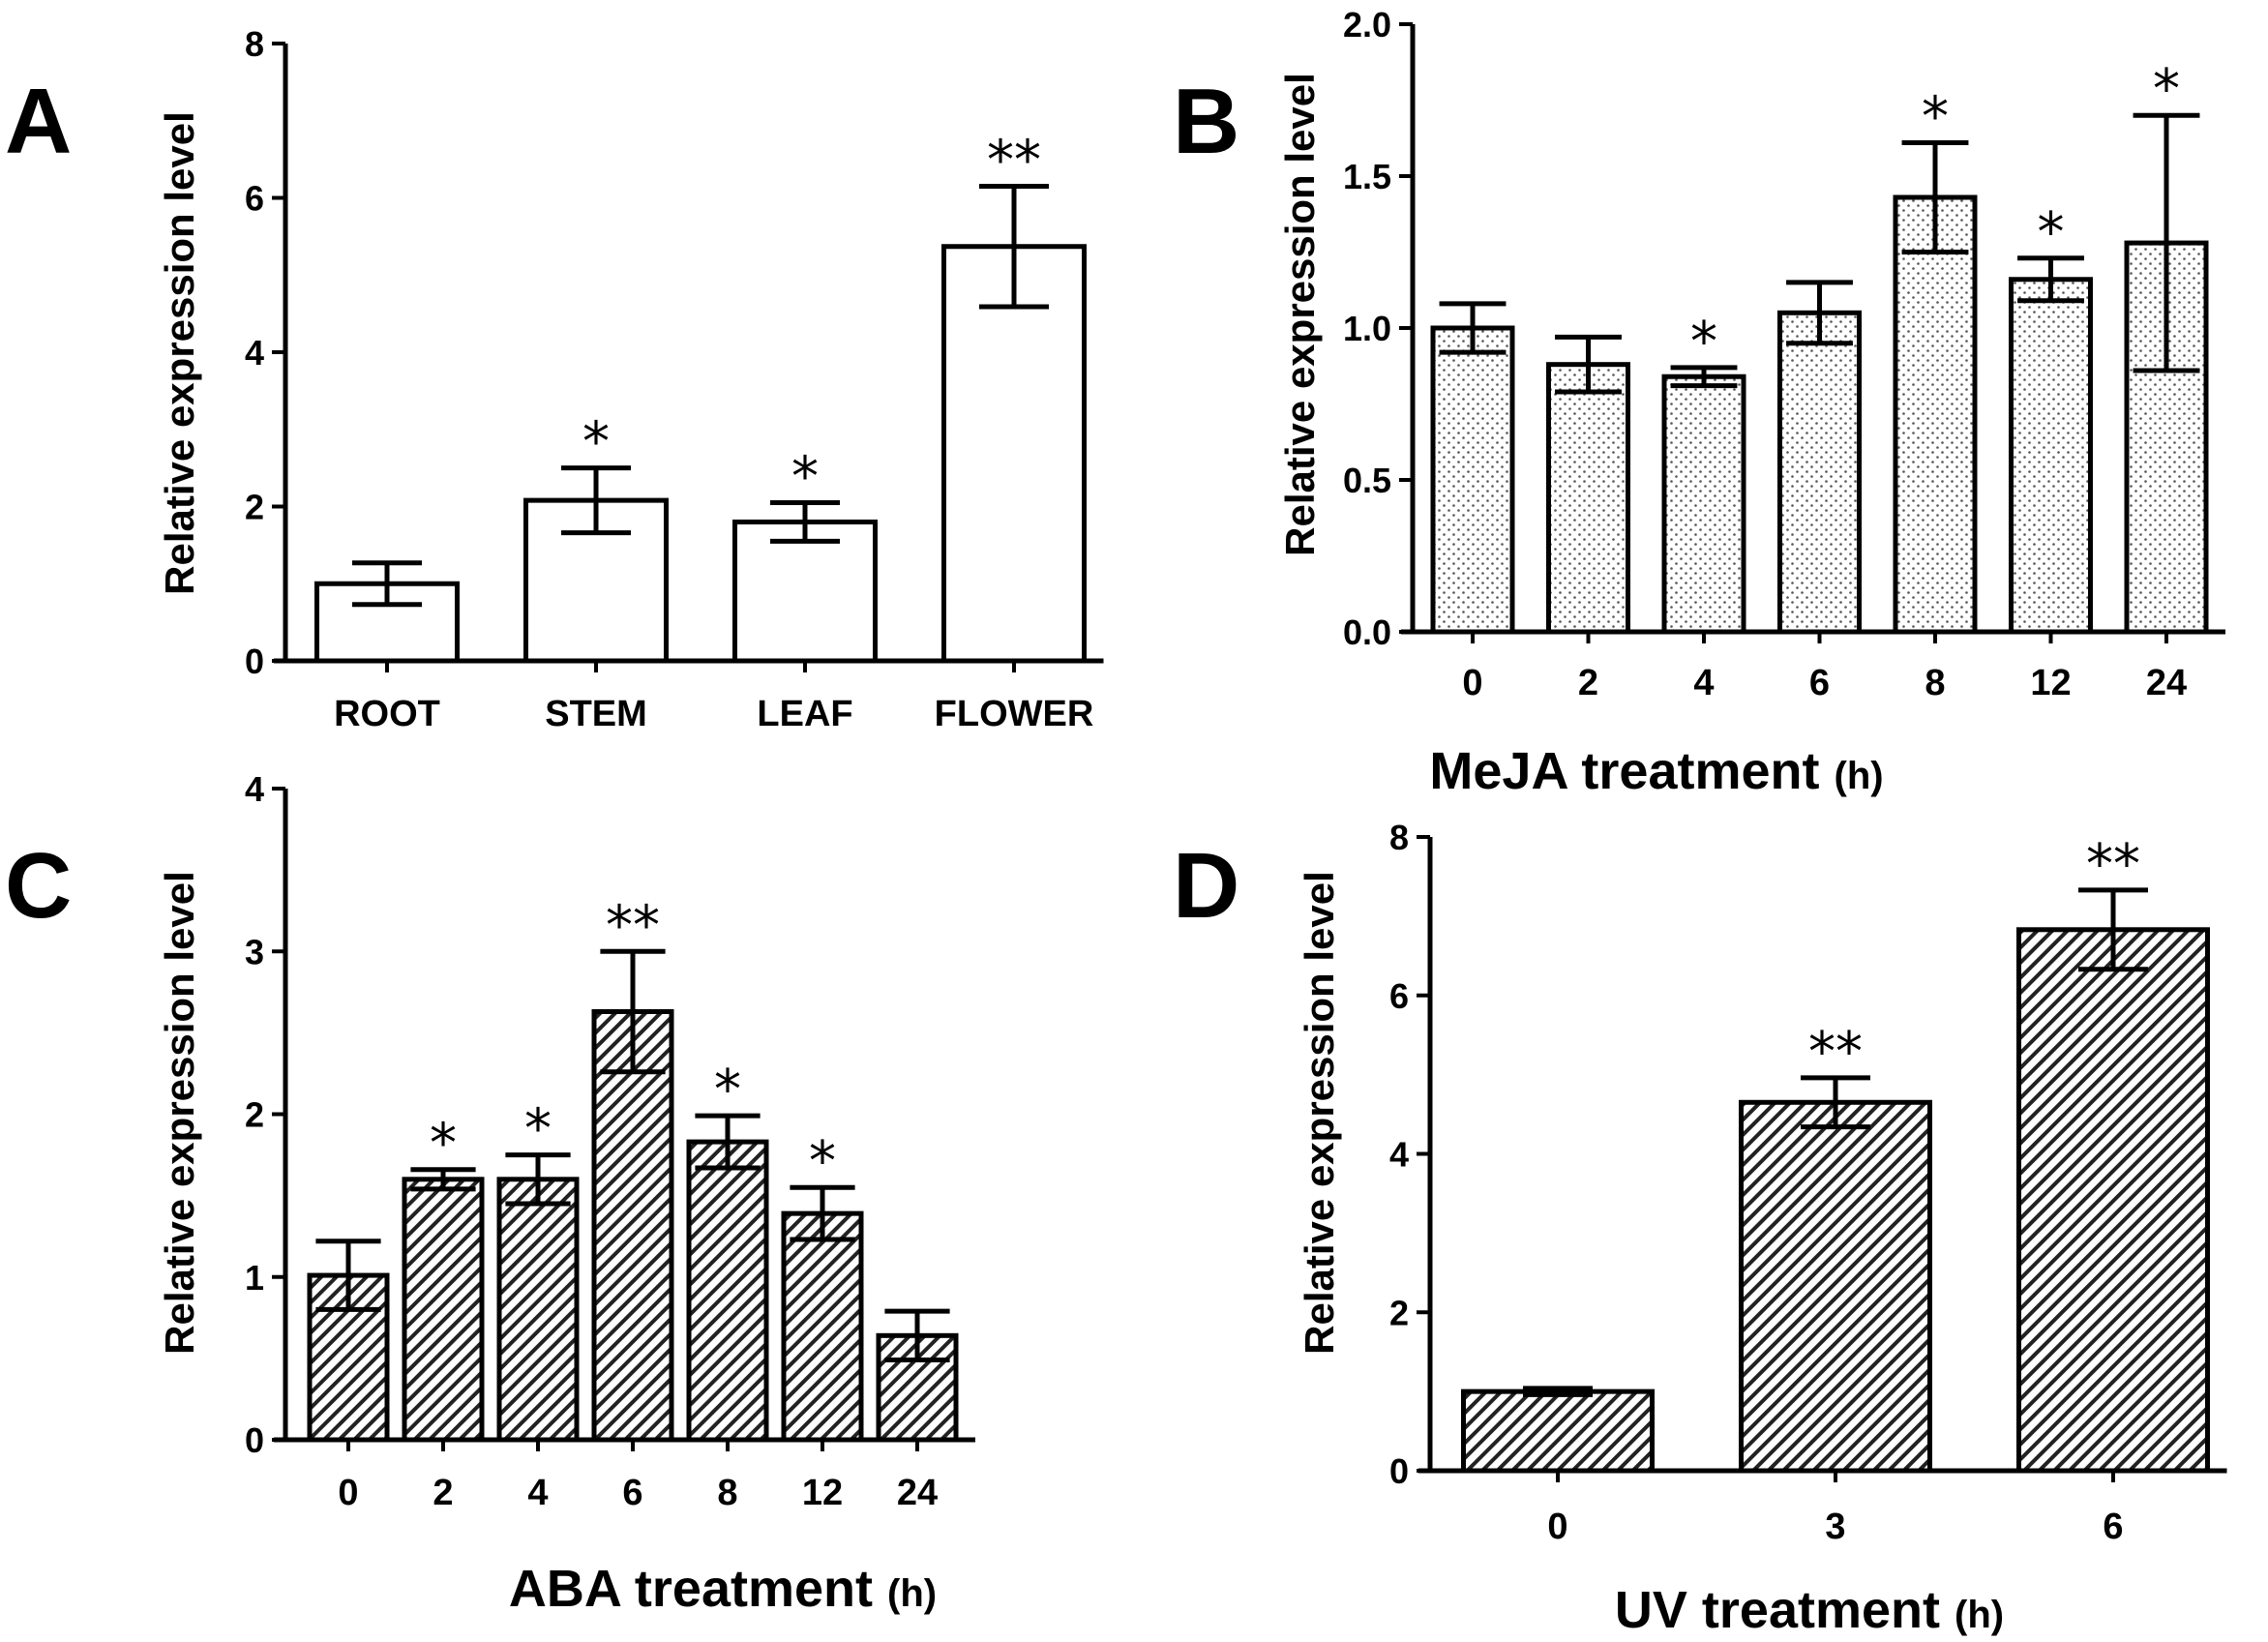  I want to click on panel-a-x-tick-label: ROOT, so click(387, 714).